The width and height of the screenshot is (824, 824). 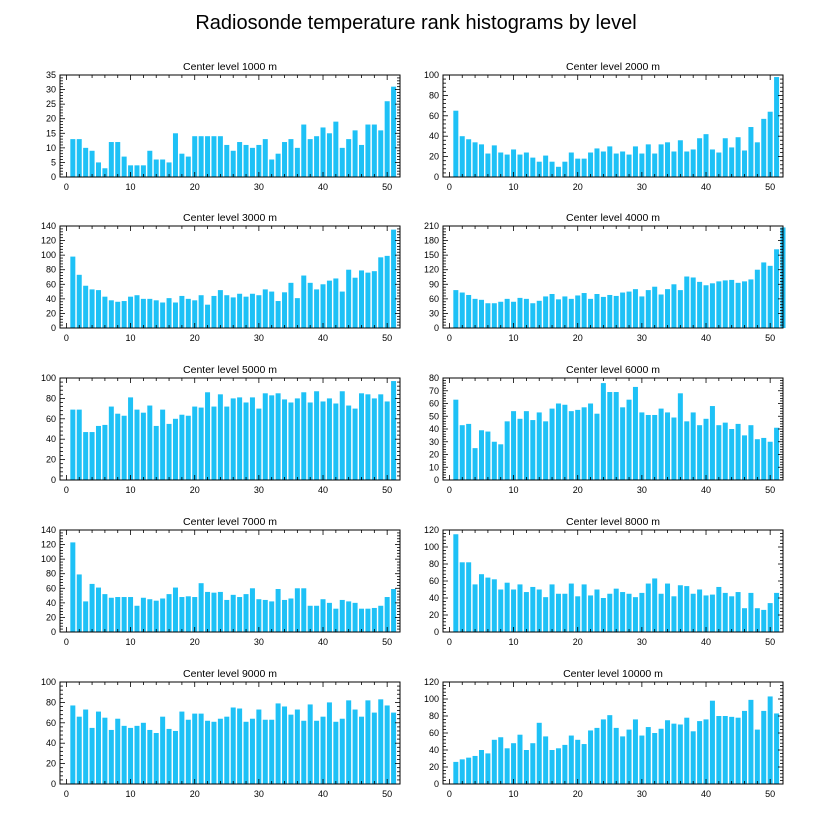 What do you see at coordinates (706, 490) in the screenshot?
I see `x-tick-label: 40` at bounding box center [706, 490].